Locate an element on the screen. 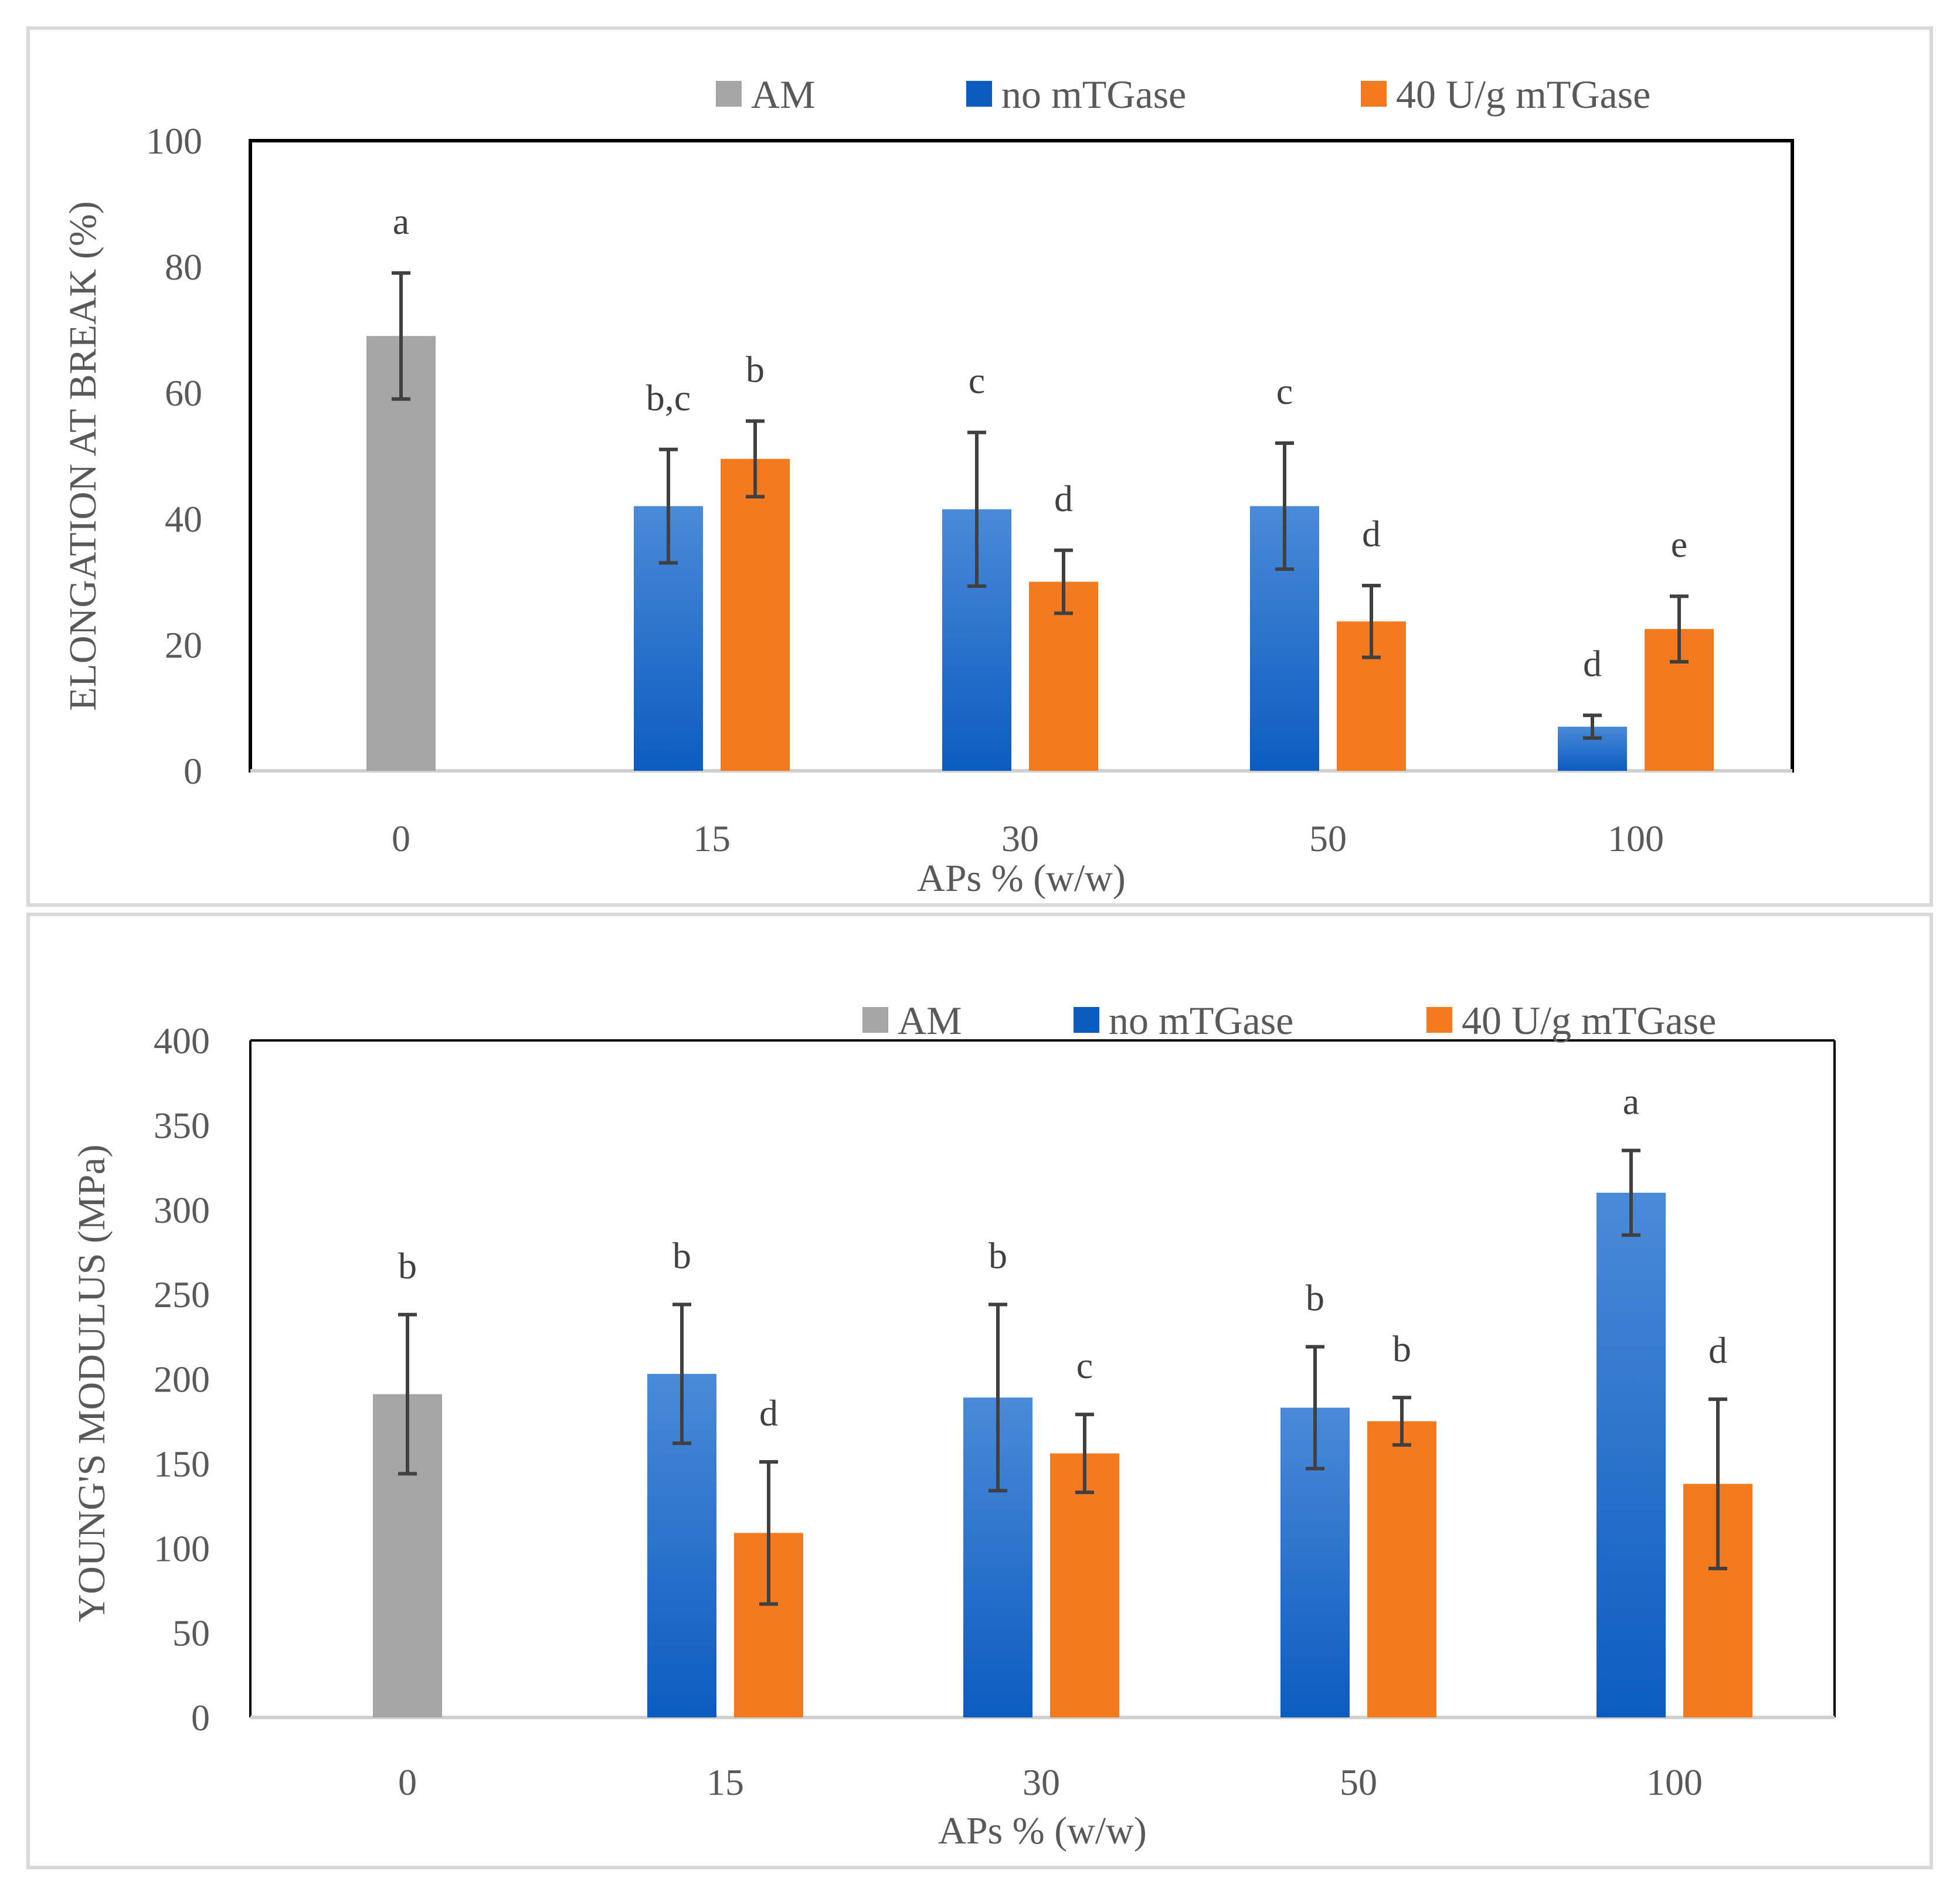 This screenshot has width=1960, height=1888. y-tick-label: 20 is located at coordinates (183, 645).